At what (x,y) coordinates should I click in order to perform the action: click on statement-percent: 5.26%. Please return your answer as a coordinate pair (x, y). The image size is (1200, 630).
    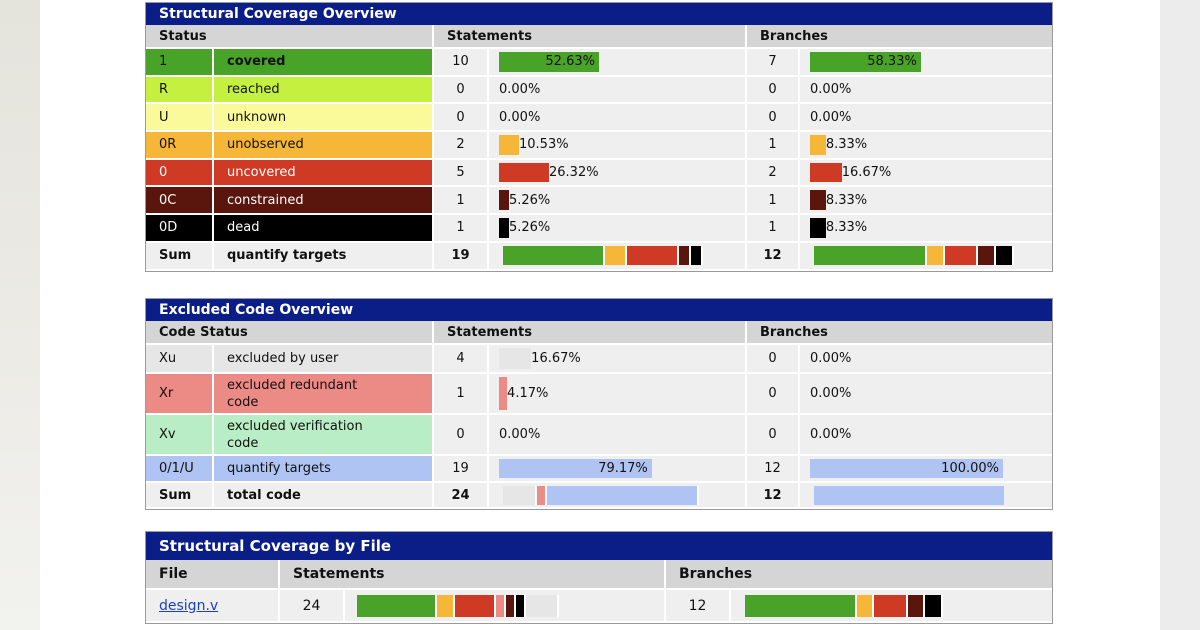
    Looking at the image, I should click on (529, 200).